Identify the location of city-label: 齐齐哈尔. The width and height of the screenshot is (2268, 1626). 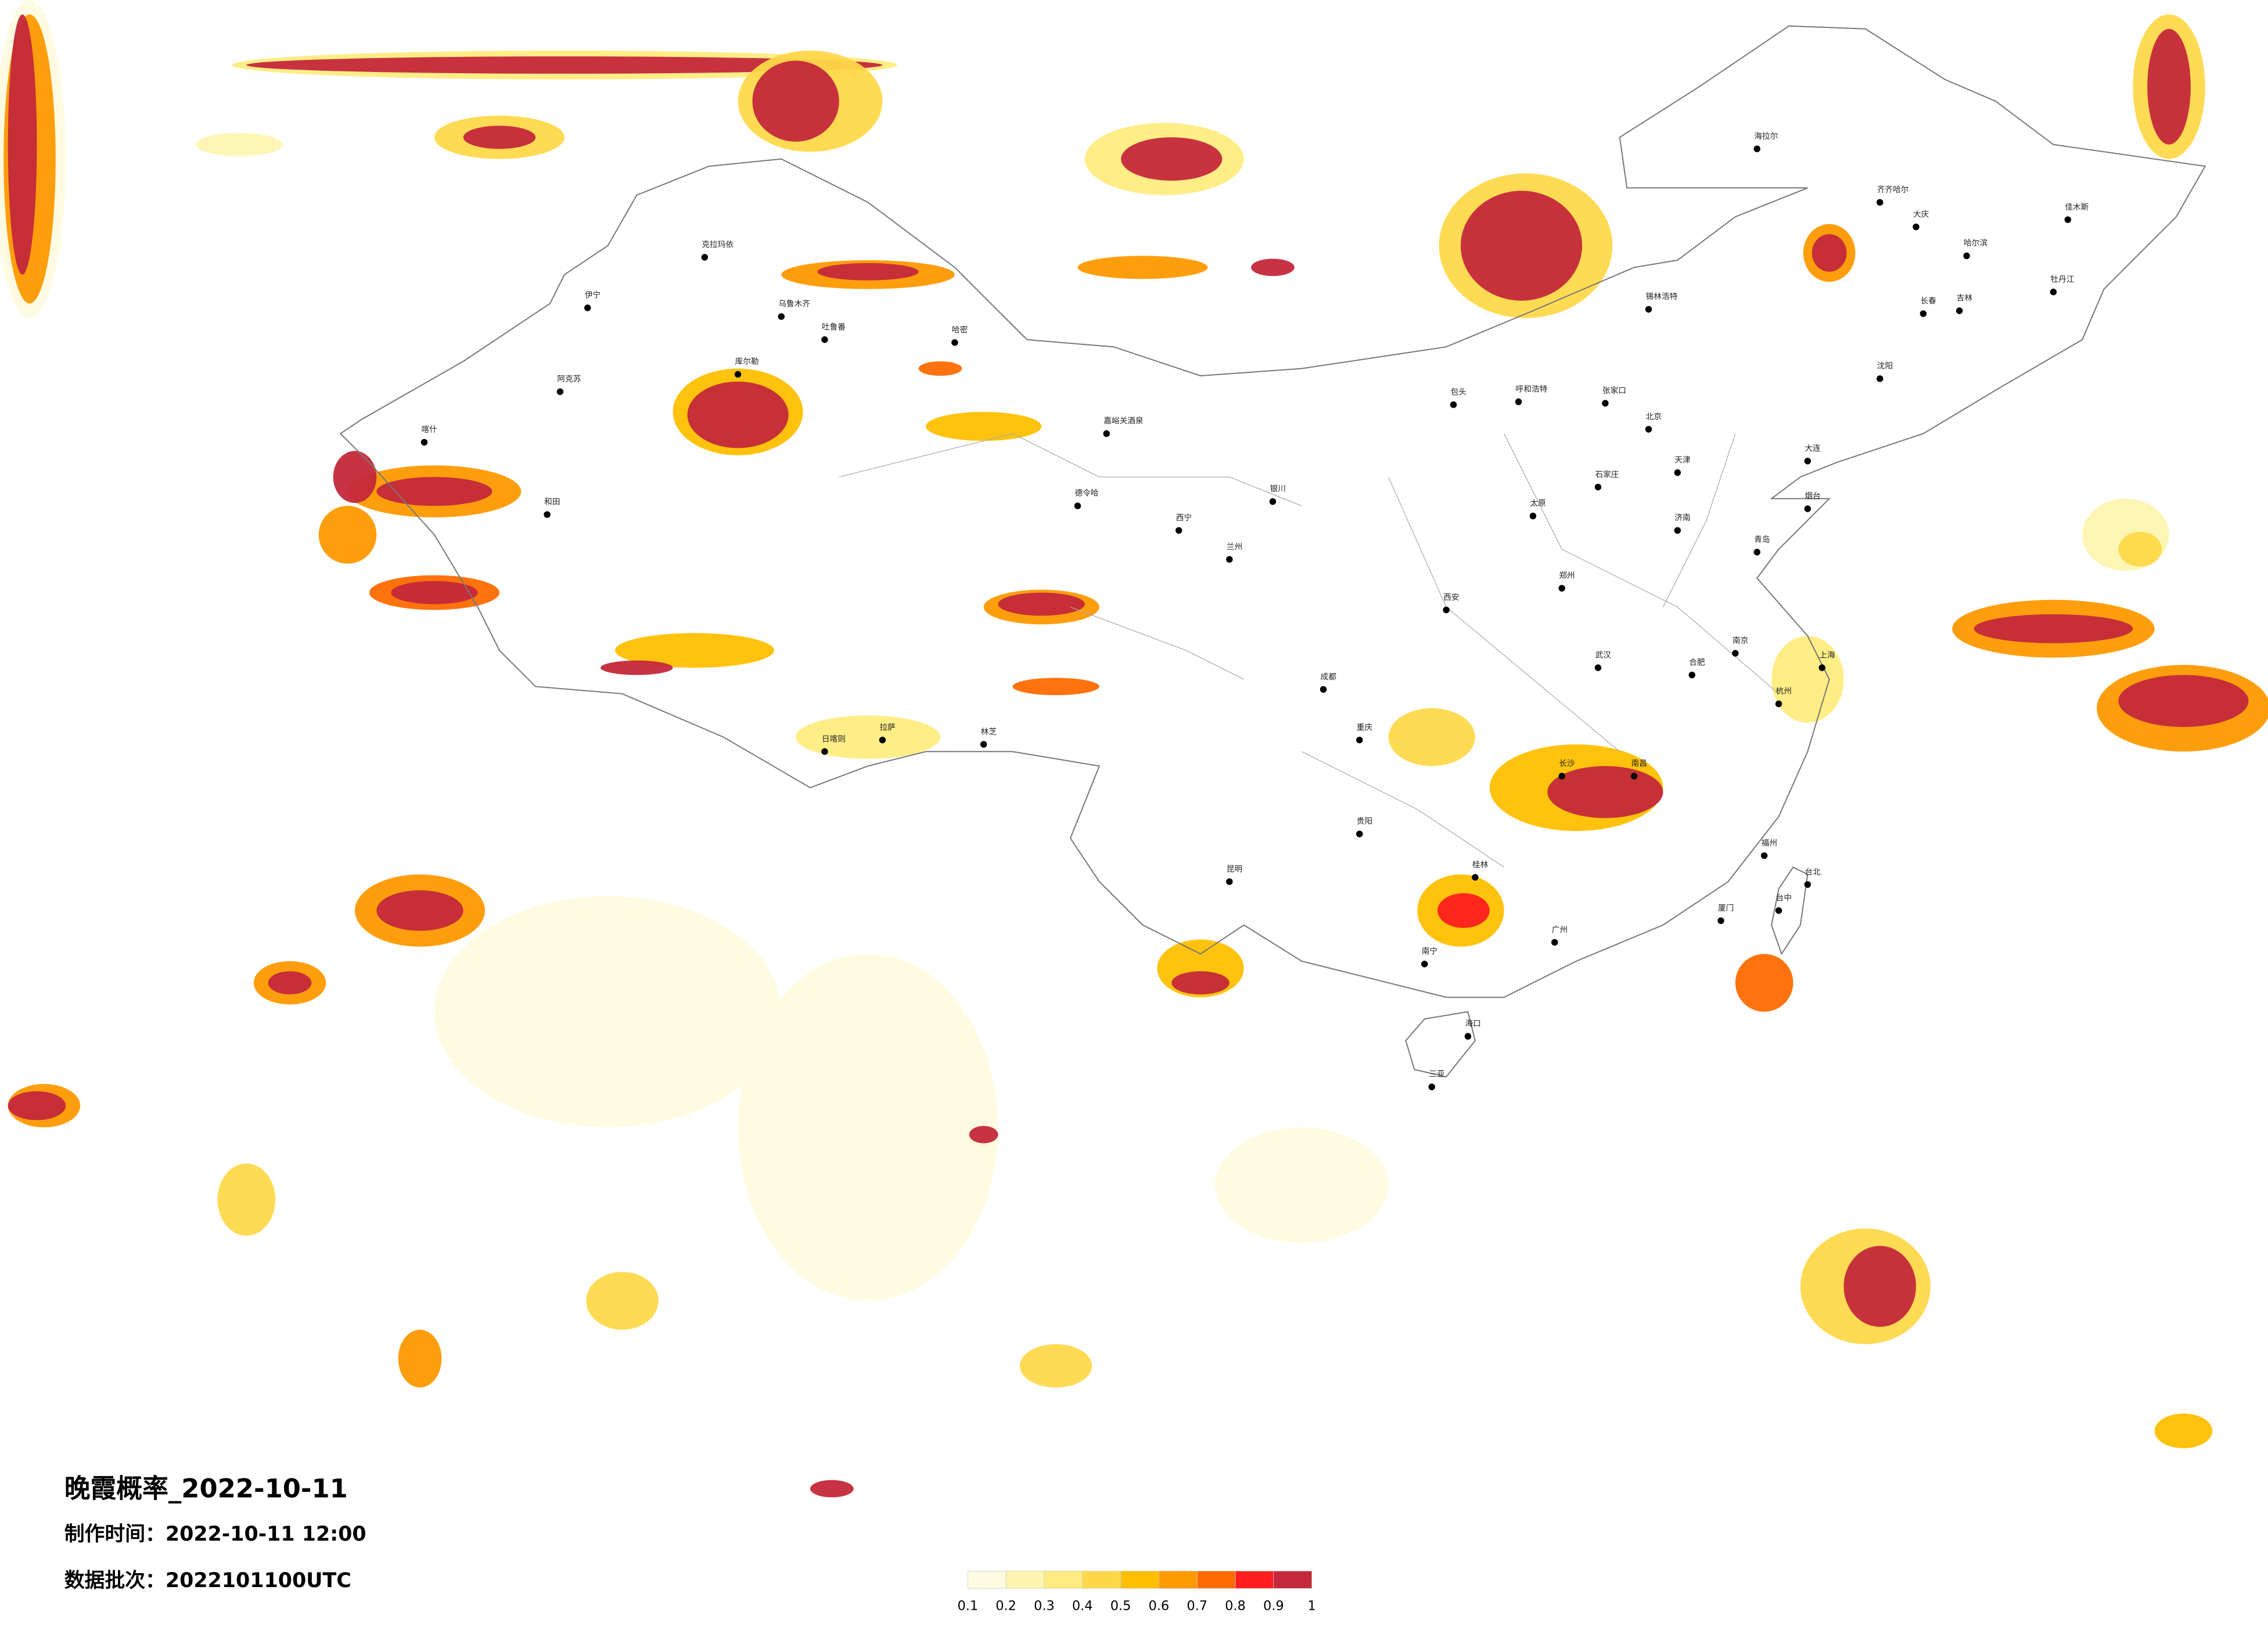
(1893, 190).